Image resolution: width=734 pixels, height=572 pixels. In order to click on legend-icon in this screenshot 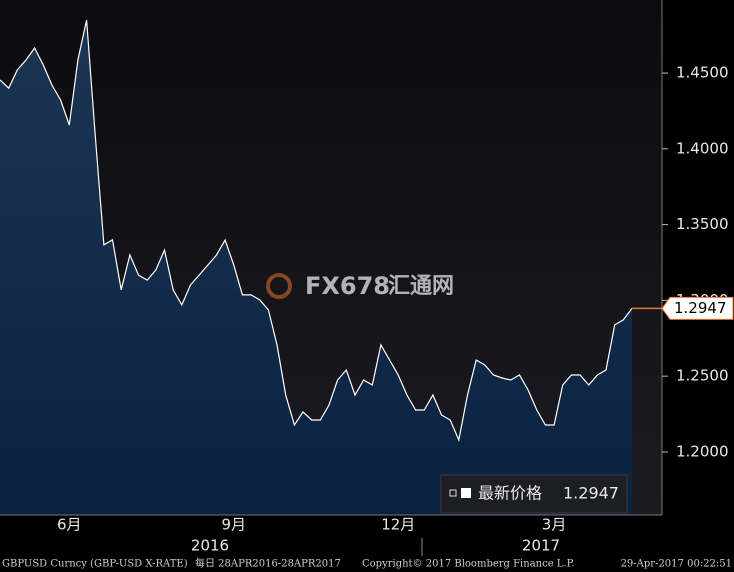, I will do `click(453, 493)`.